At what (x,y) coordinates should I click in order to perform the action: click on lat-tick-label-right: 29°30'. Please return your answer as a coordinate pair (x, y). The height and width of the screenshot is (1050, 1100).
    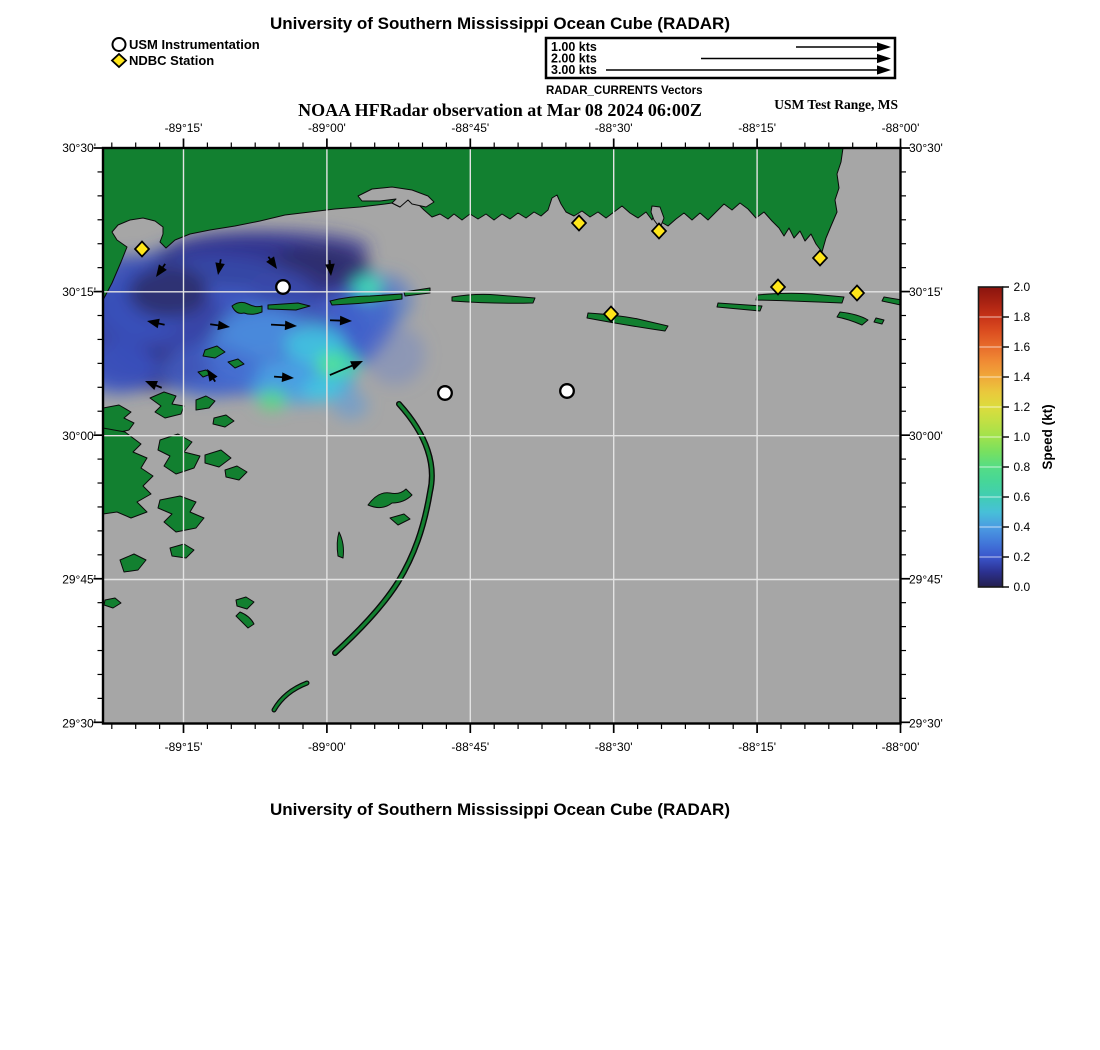
    Looking at the image, I should click on (926, 724).